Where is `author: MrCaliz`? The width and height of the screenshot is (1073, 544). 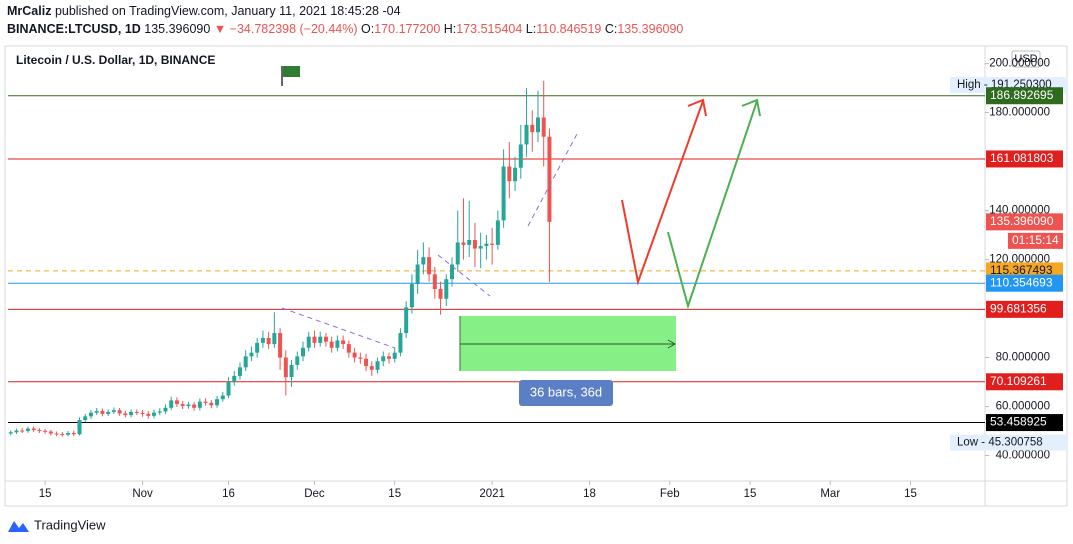 author: MrCaliz is located at coordinates (29, 11).